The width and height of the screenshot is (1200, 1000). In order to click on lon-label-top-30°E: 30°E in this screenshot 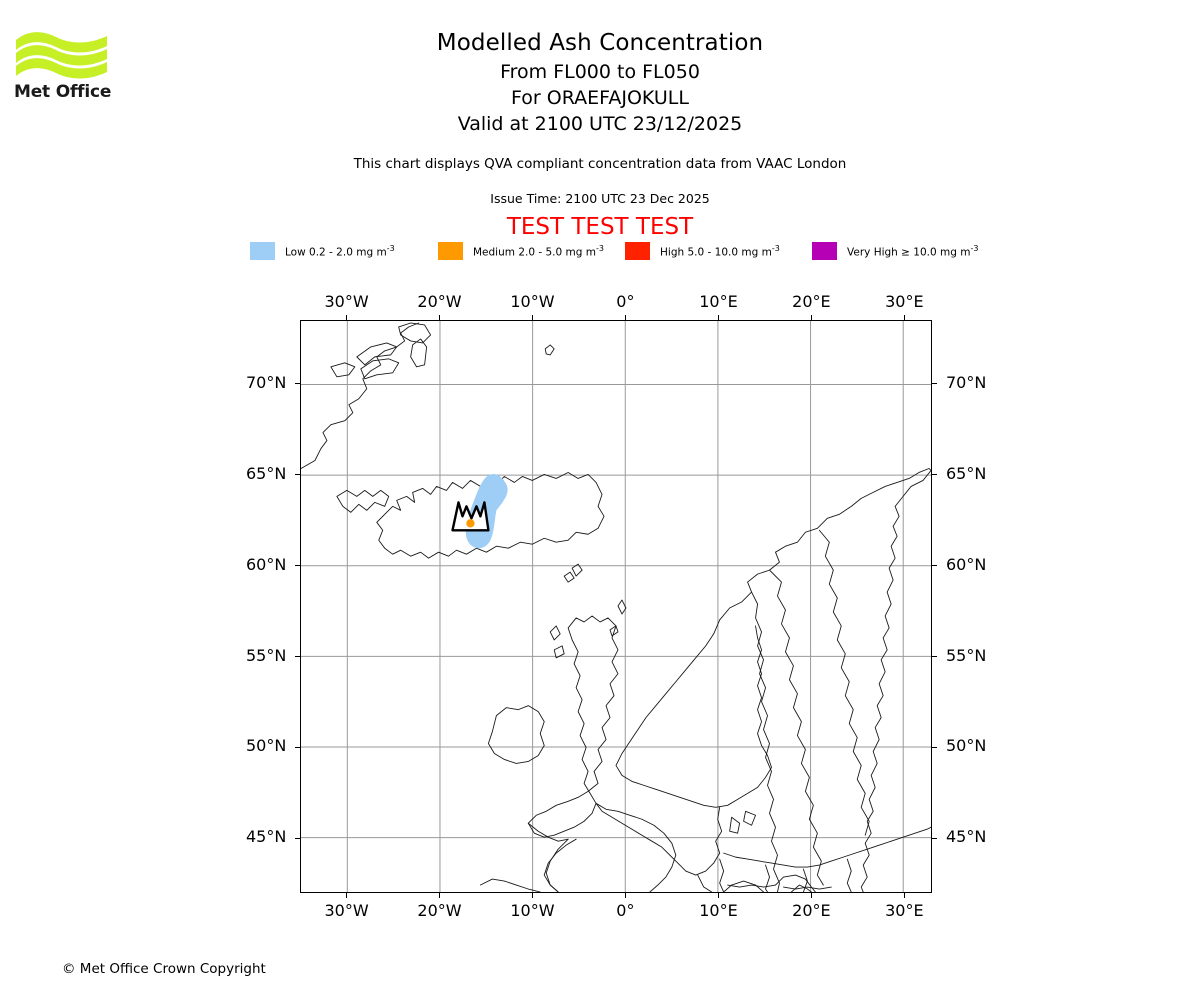, I will do `click(904, 301)`.